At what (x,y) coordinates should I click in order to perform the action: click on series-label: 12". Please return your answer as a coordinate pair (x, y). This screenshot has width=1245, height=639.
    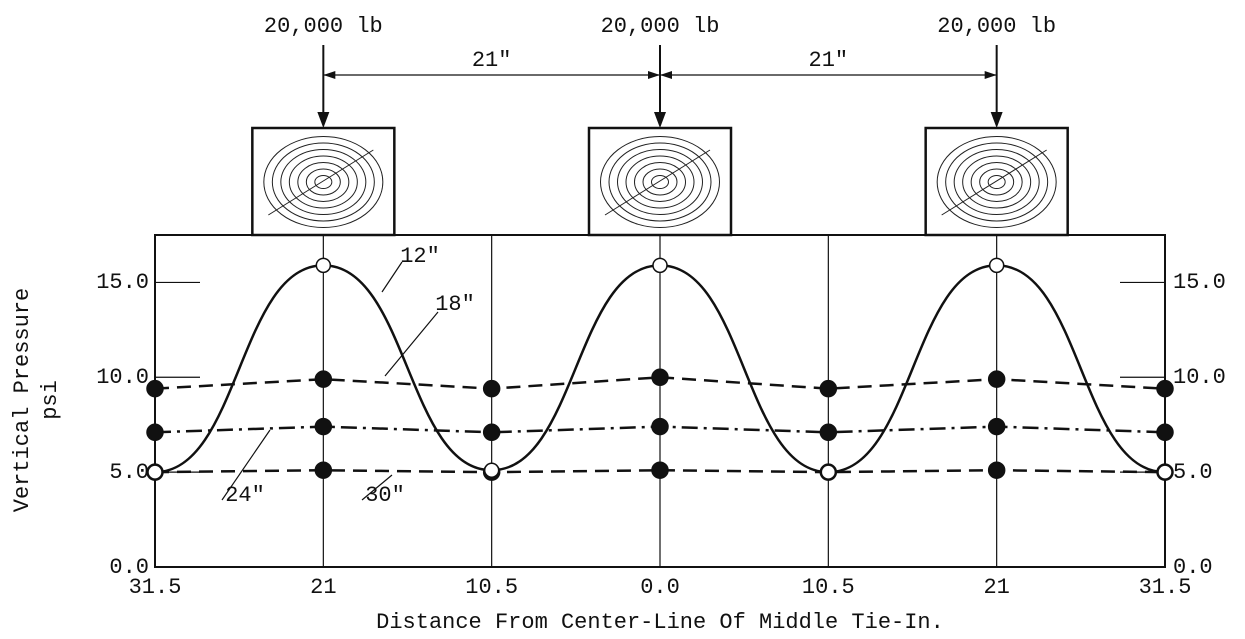
    Looking at the image, I should click on (420, 256).